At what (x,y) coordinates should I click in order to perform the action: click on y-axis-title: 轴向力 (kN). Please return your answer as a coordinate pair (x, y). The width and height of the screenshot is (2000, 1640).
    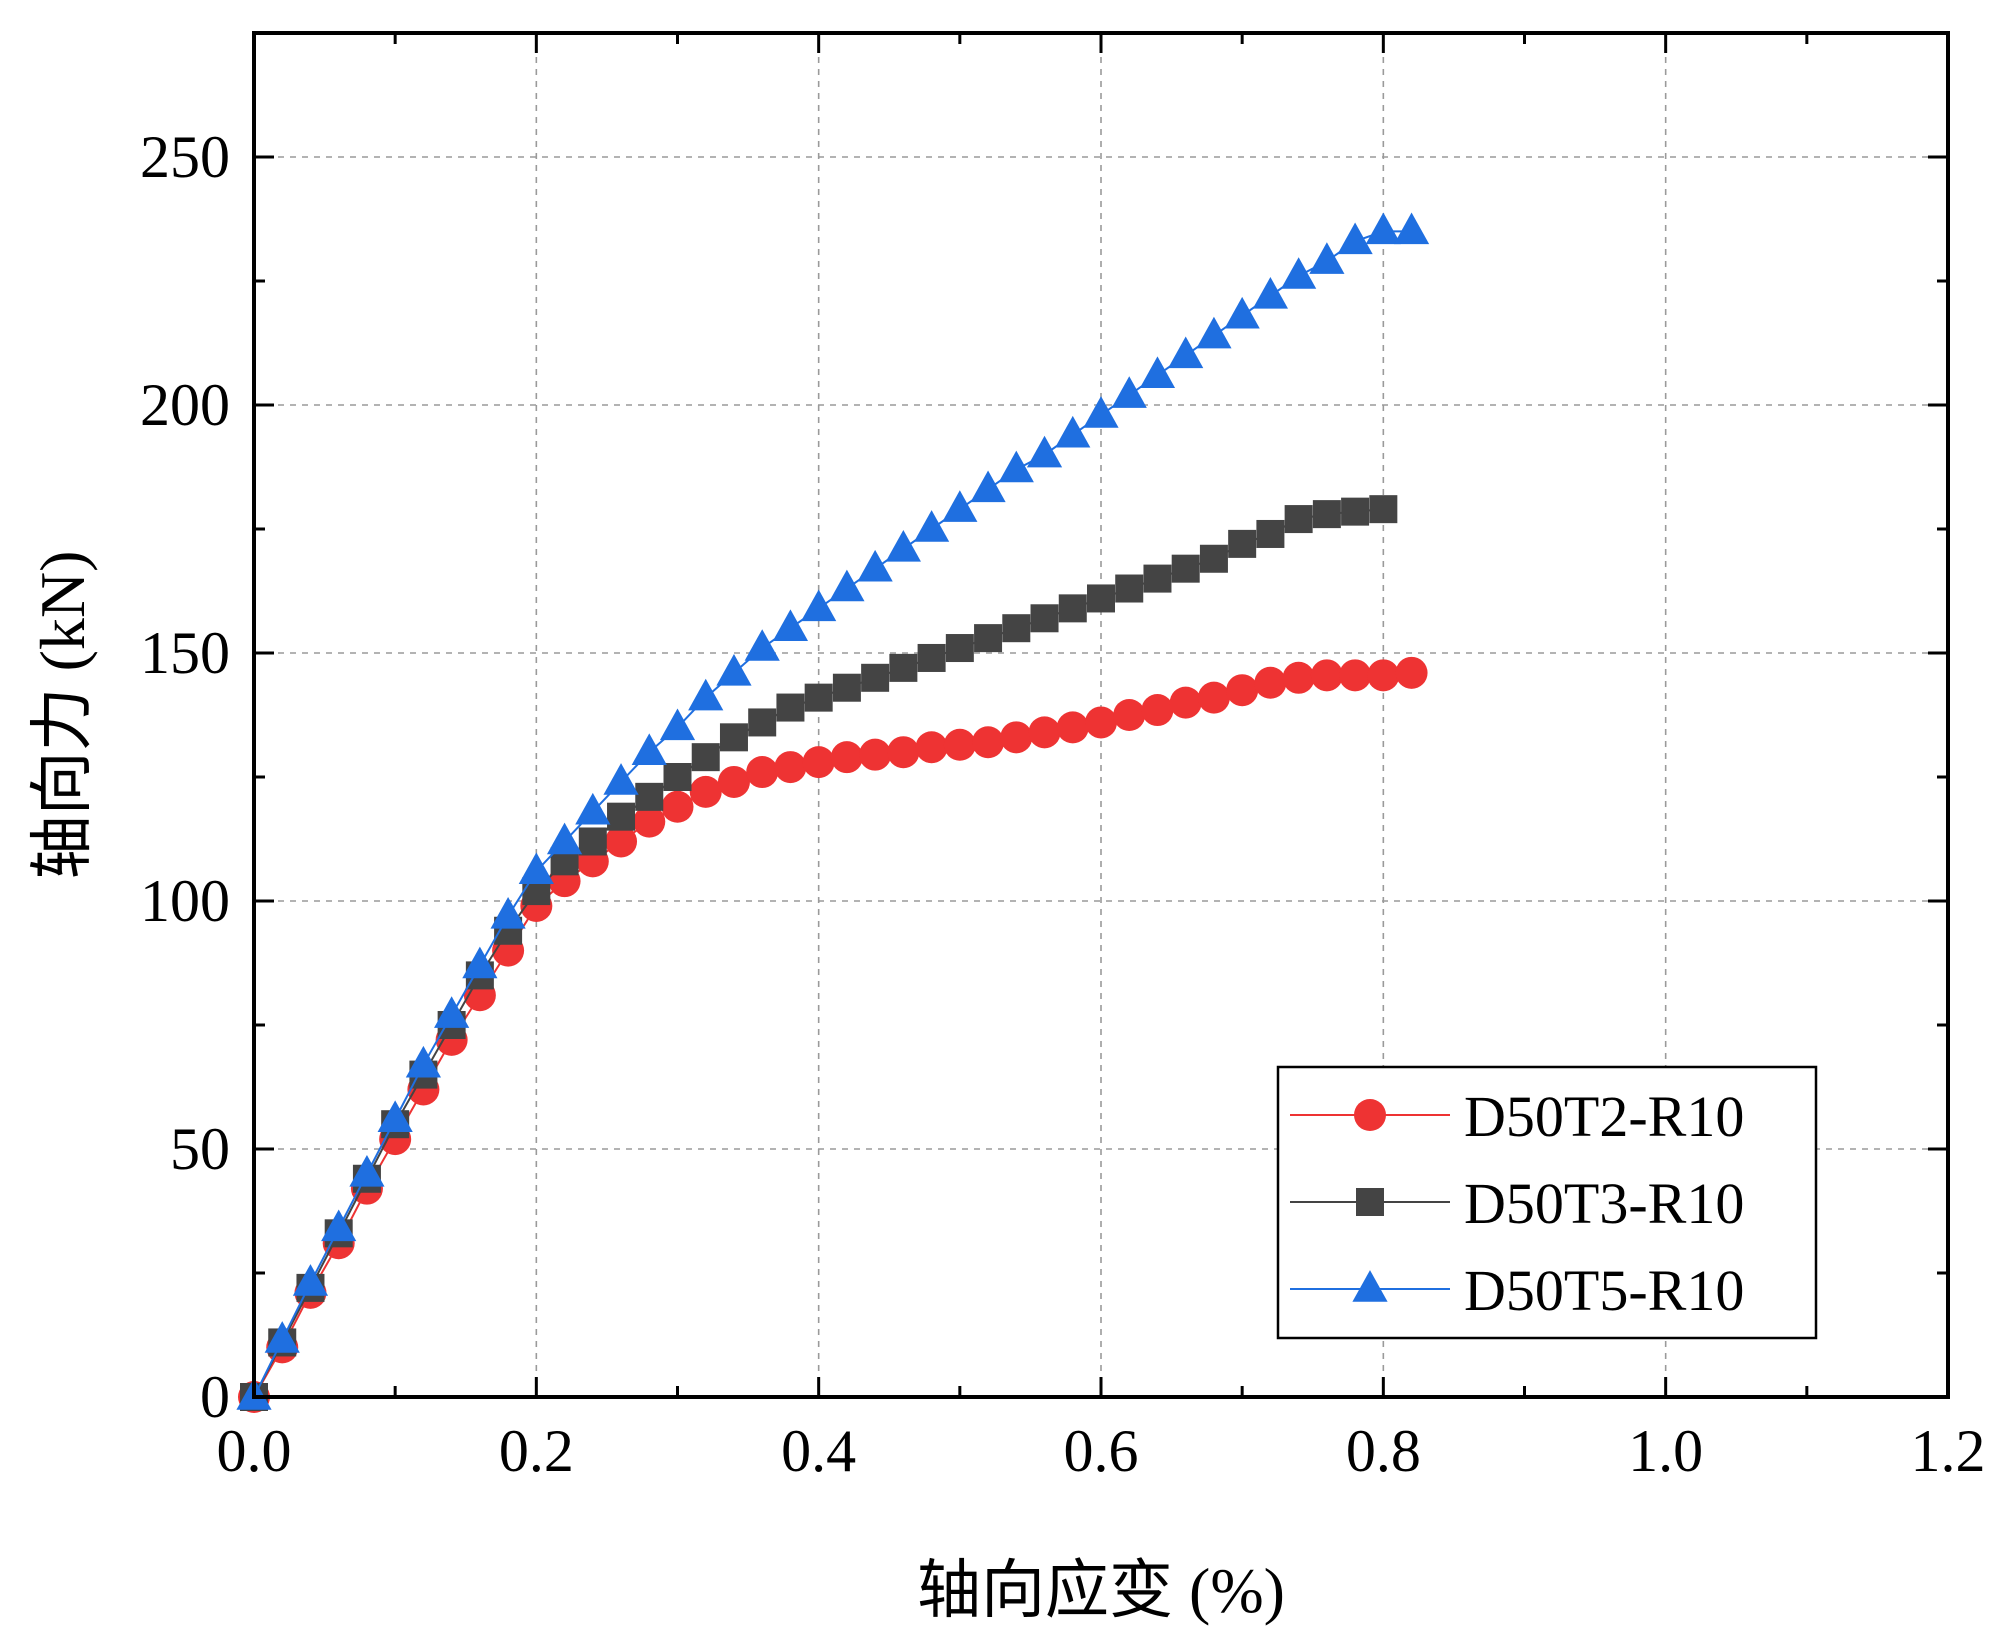
    Looking at the image, I should click on (62, 715).